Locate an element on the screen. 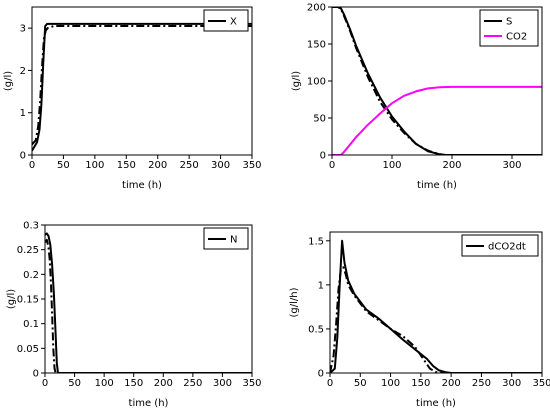  y-tick-label: 0.2 is located at coordinates (31, 275).